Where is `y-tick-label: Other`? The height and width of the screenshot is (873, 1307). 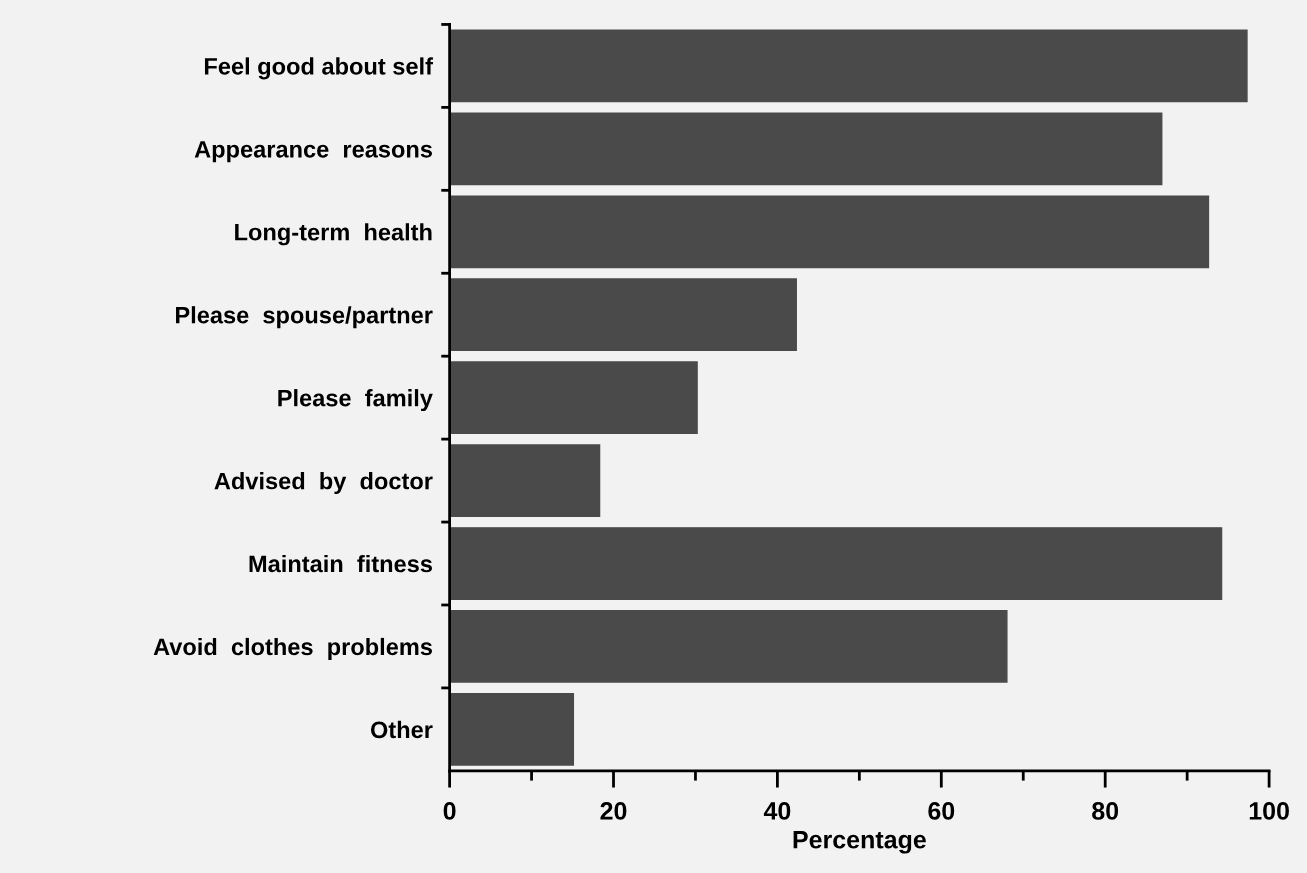 y-tick-label: Other is located at coordinates (401, 729).